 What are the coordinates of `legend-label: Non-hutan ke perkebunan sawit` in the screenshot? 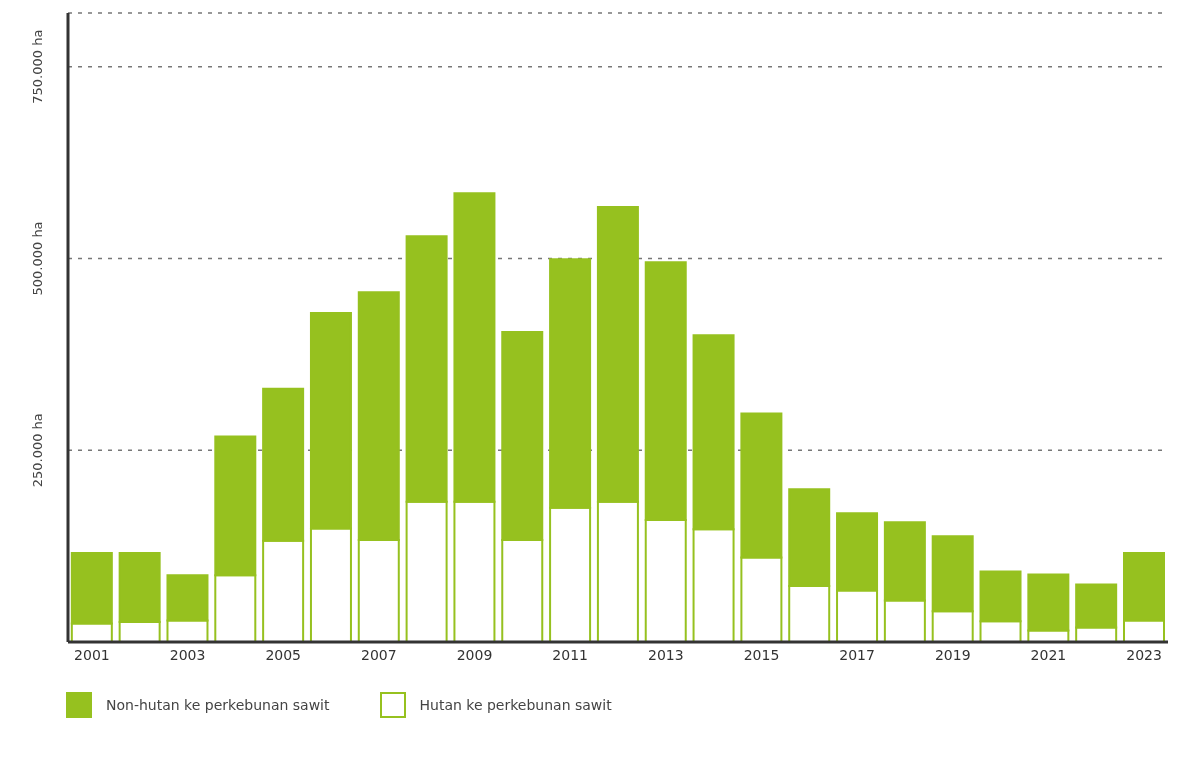 It's located at (218, 705).